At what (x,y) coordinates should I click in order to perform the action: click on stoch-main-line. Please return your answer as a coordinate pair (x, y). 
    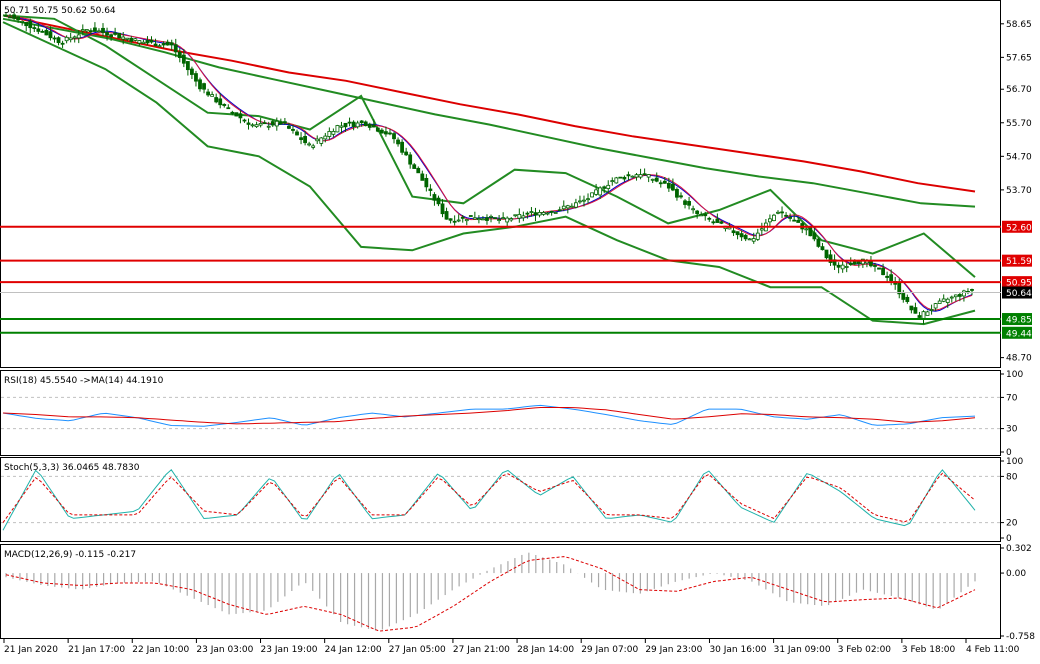
    Looking at the image, I should click on (489, 500).